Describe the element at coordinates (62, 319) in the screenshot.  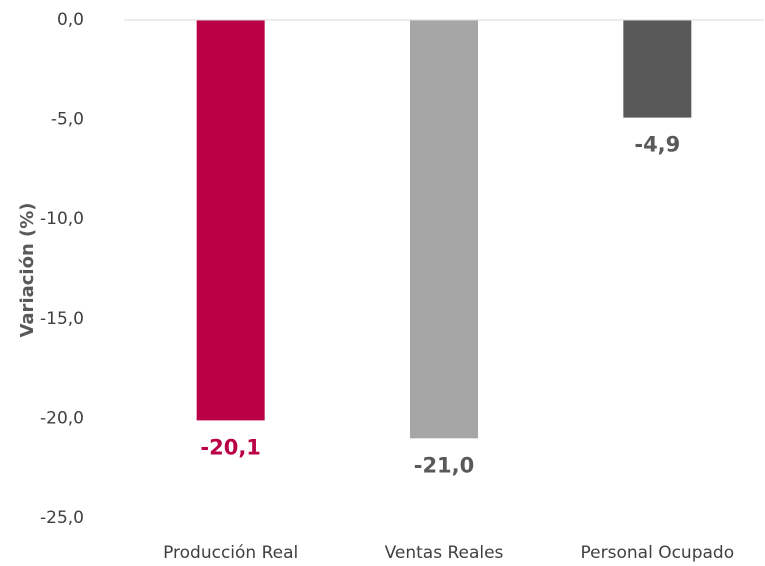
I see `y-tick-label: -15,0` at that location.